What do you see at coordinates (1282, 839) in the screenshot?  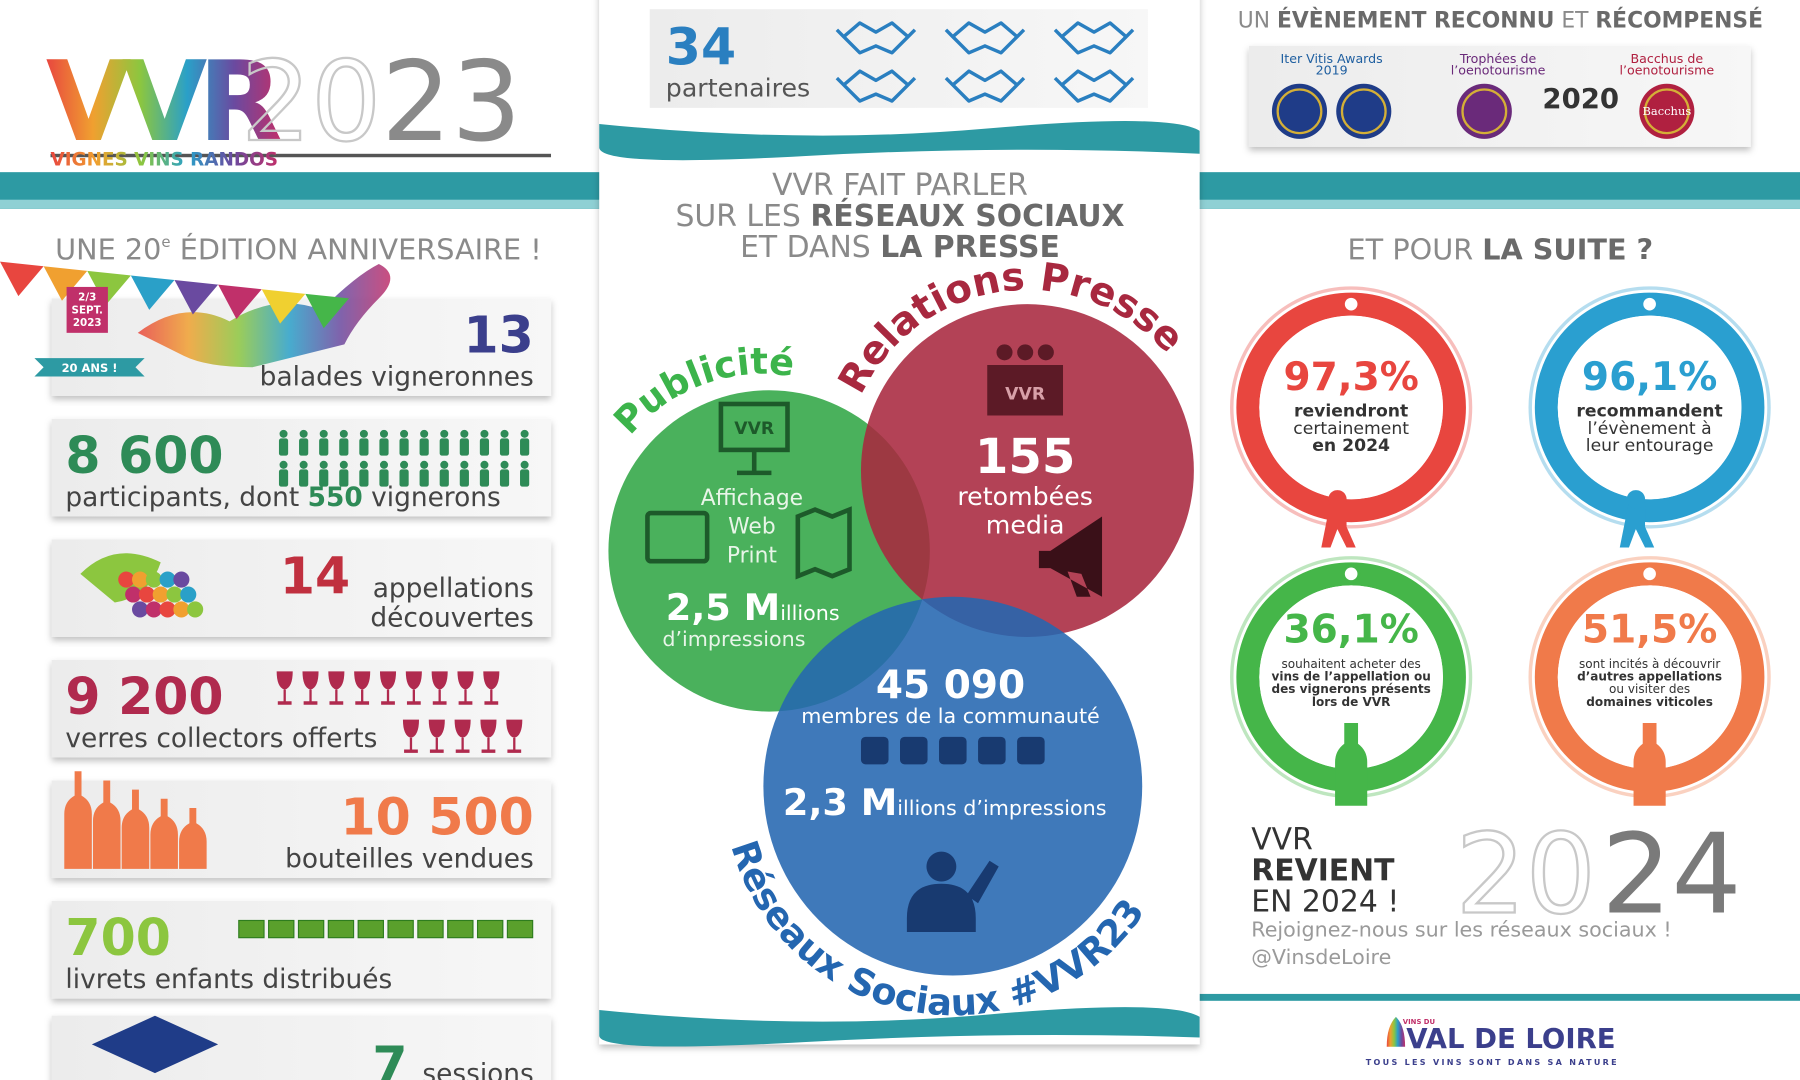 I see `comeback-line: VVR` at bounding box center [1282, 839].